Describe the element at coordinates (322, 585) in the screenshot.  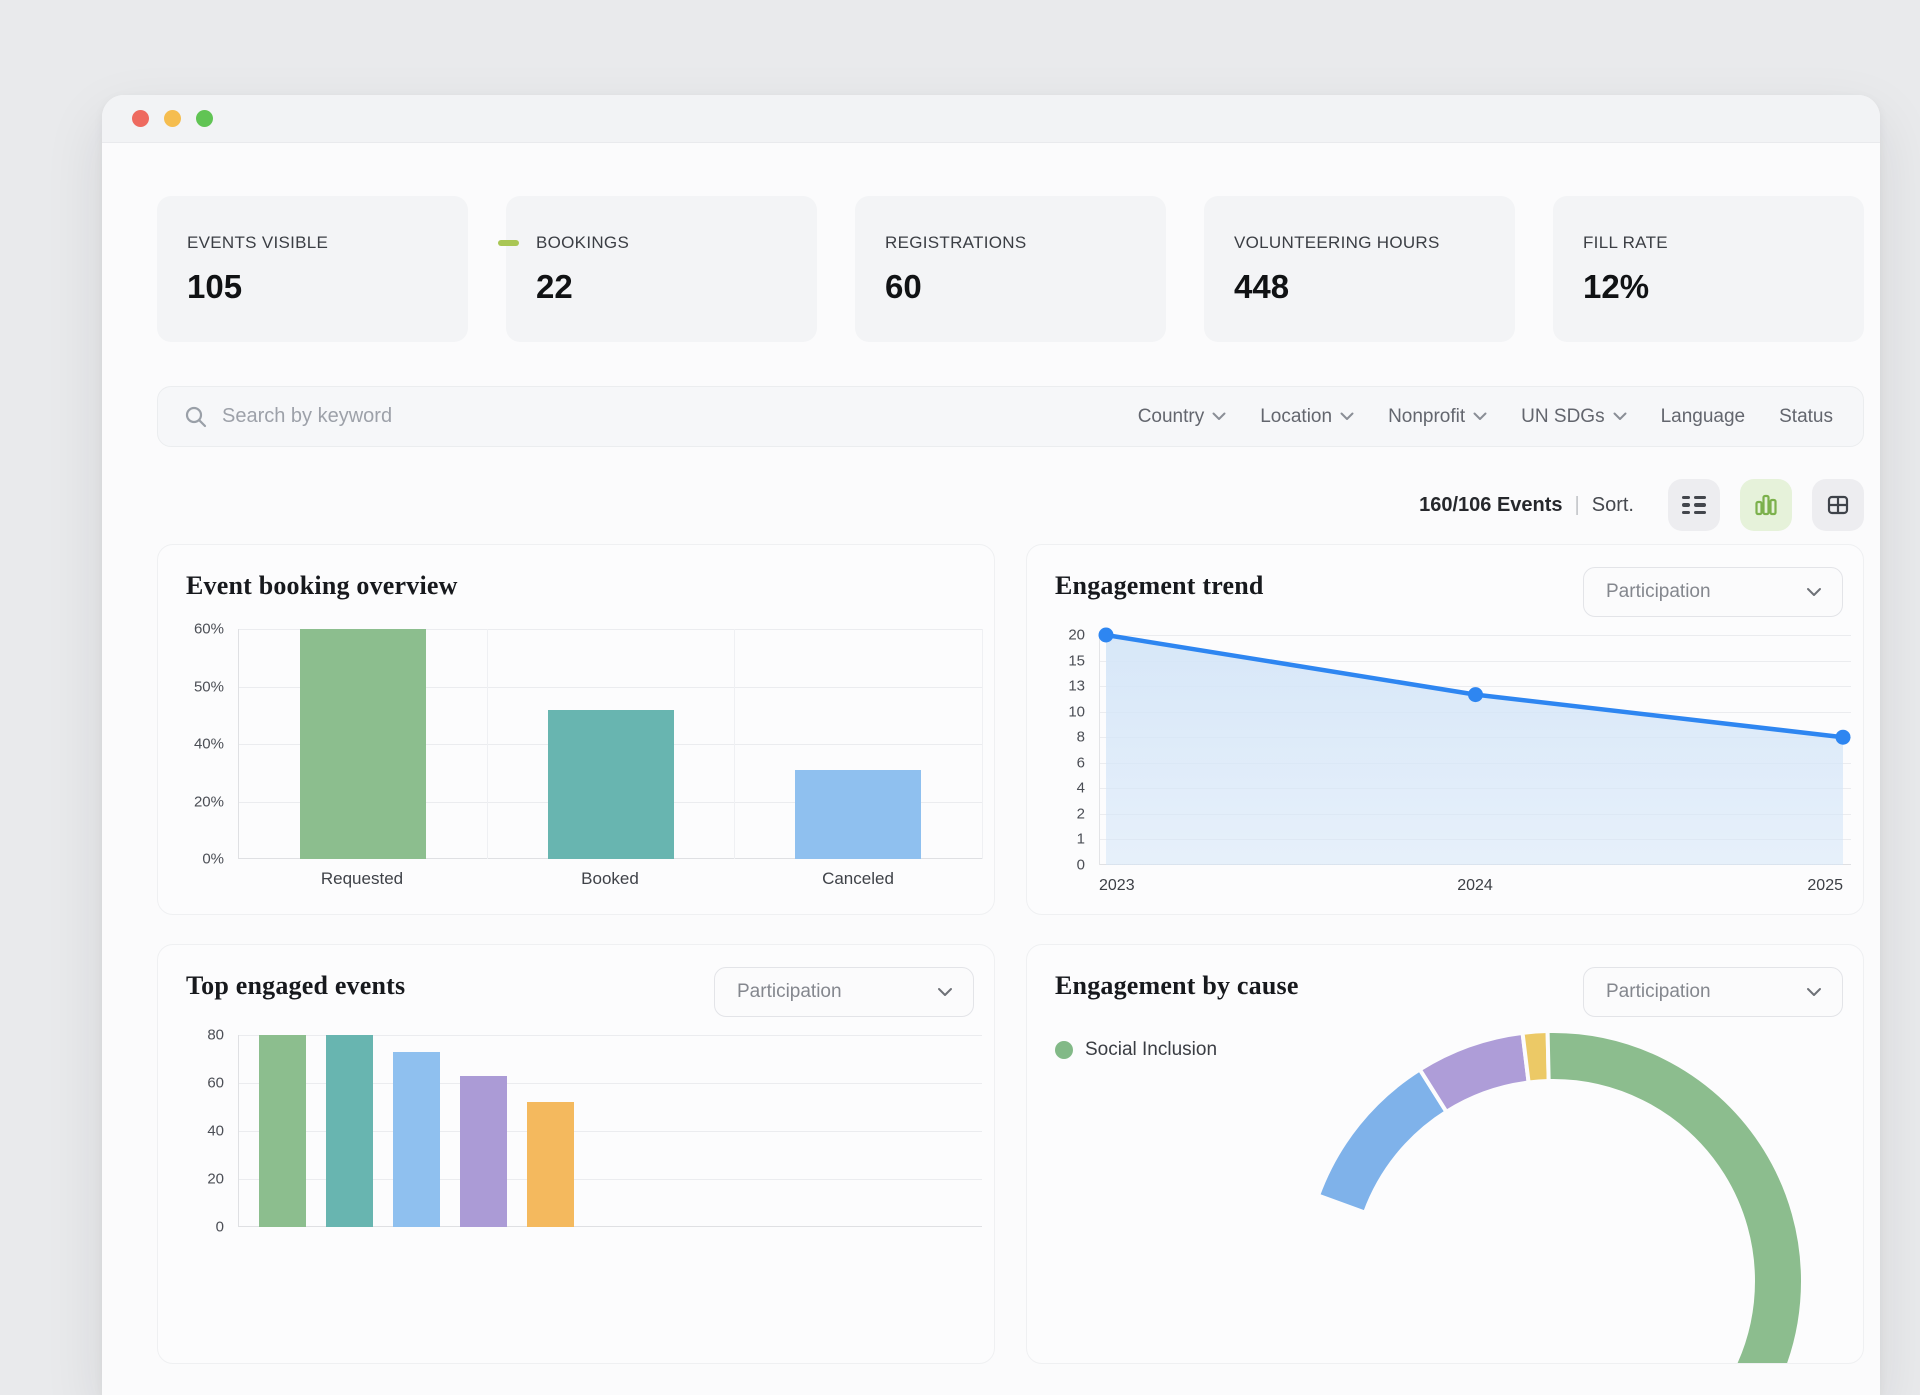
I see `chart-title: Event booking overview` at that location.